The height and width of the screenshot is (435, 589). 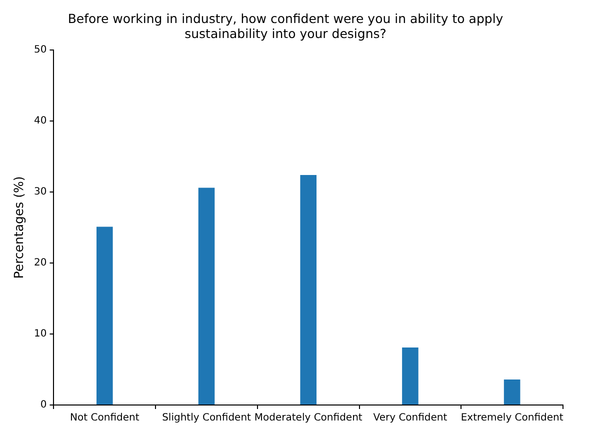 I want to click on x-tick-label: Slightly Confident, so click(x=207, y=418).